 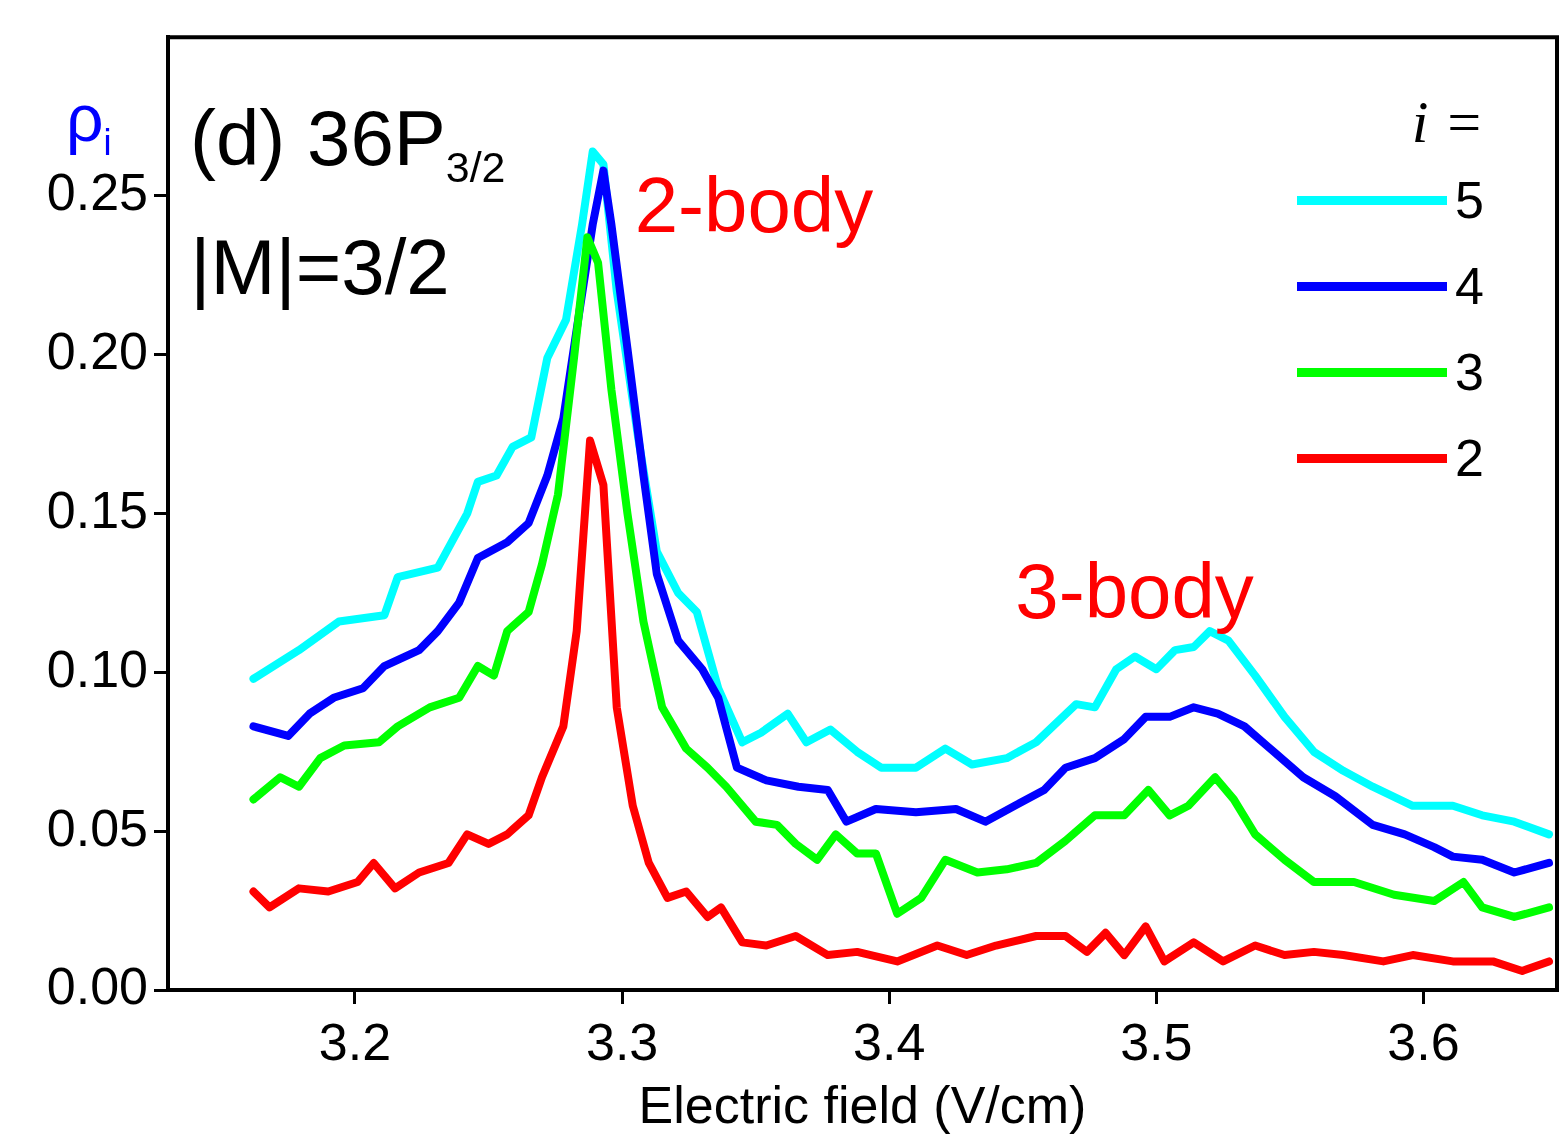 I want to click on legend-label: 2, so click(x=1469, y=458).